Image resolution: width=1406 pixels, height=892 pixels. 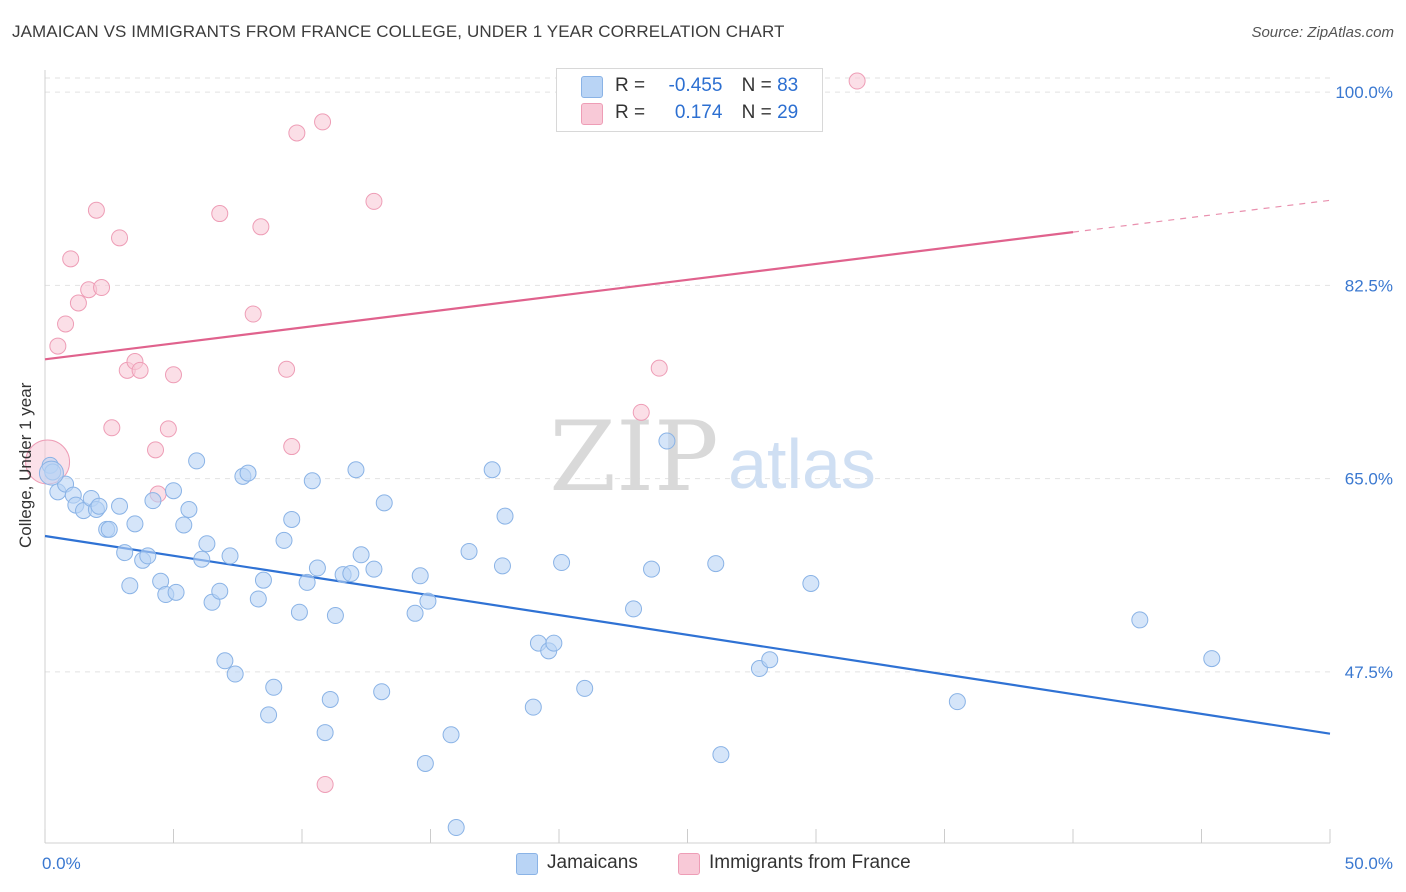 What do you see at coordinates (61, 863) in the screenshot?
I see `x-tick-label: 0.0%` at bounding box center [61, 863].